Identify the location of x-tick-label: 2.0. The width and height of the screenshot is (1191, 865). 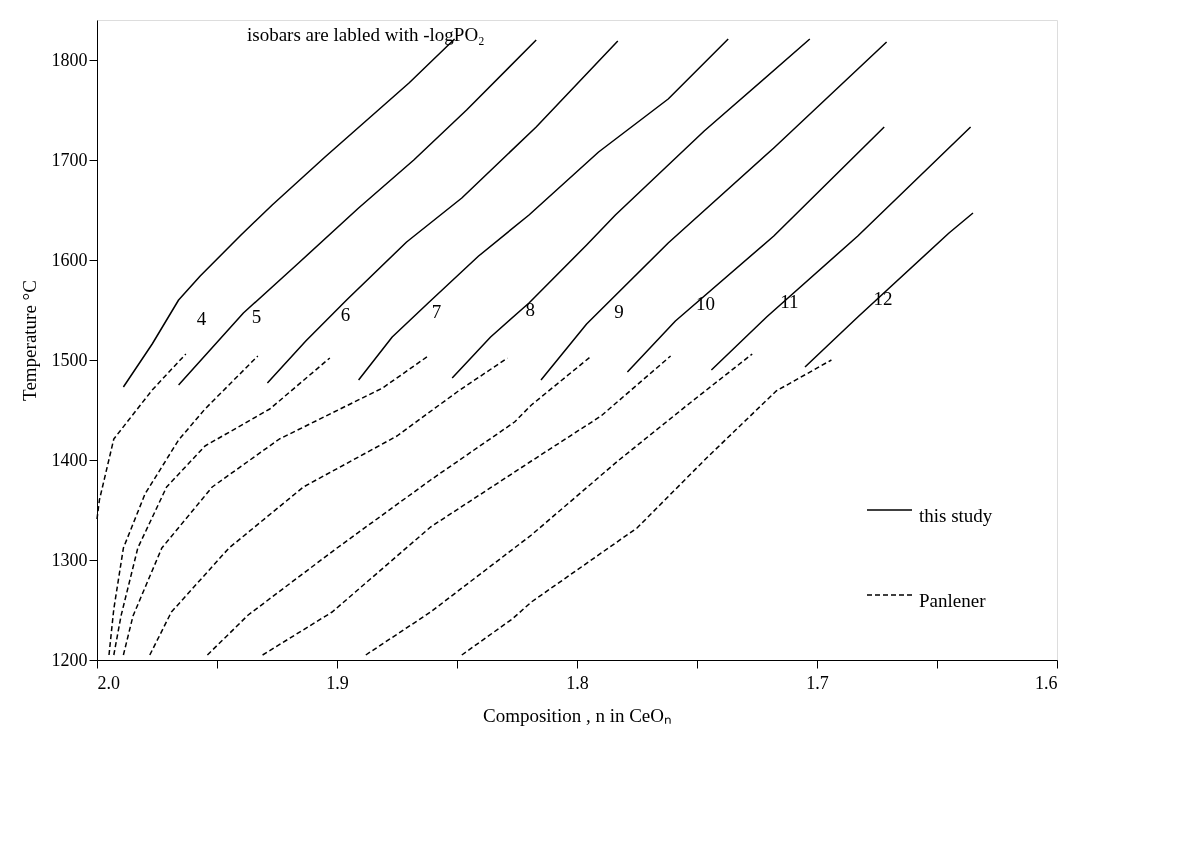
(108, 682).